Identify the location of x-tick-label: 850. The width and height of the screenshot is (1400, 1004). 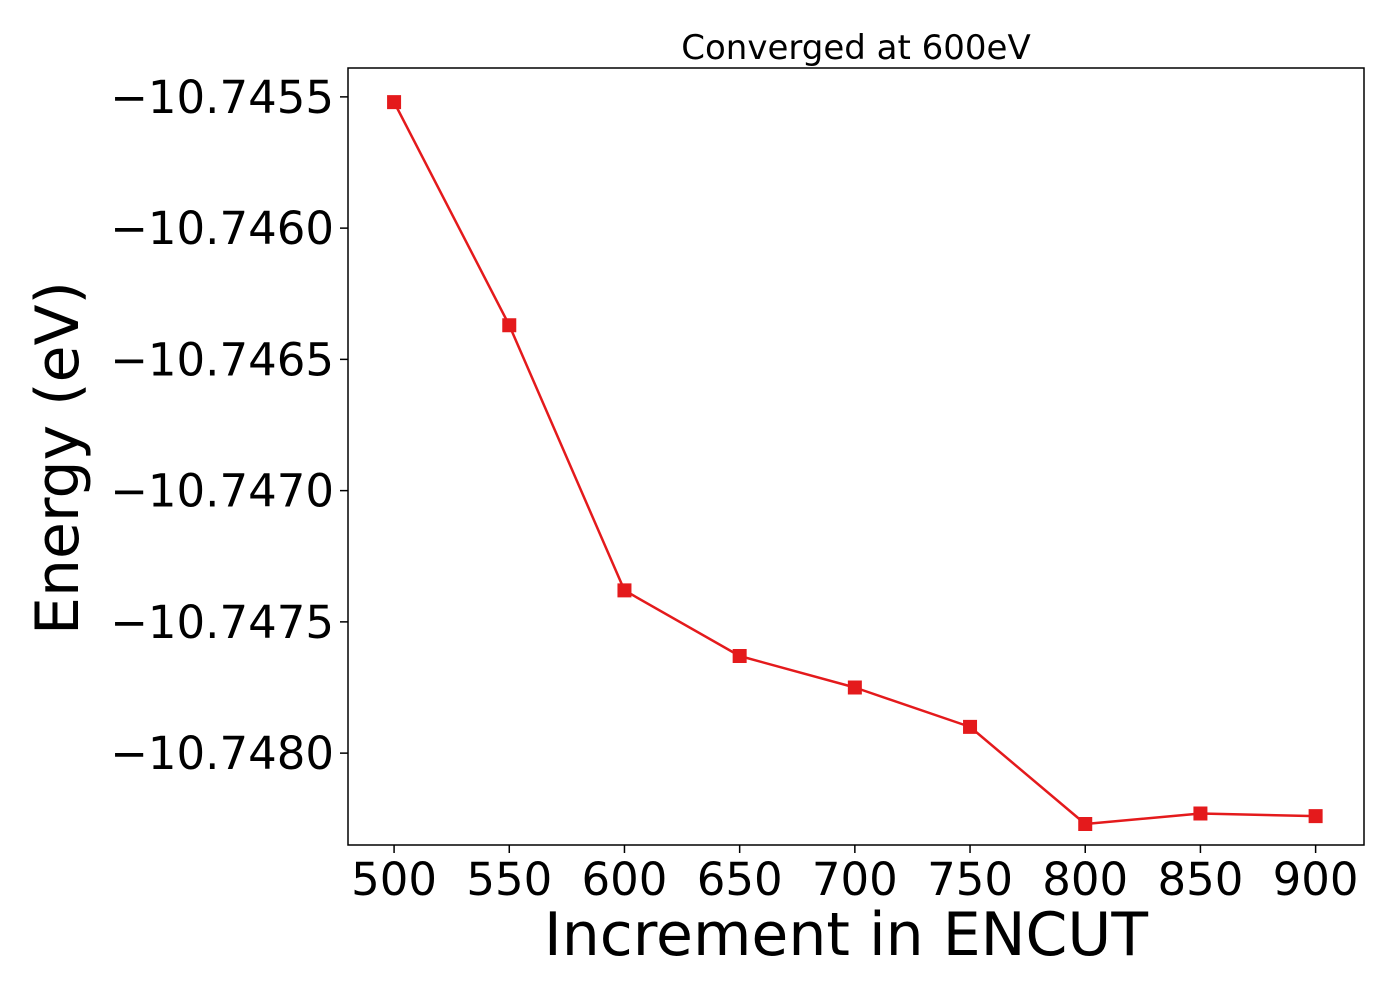
(1200, 879).